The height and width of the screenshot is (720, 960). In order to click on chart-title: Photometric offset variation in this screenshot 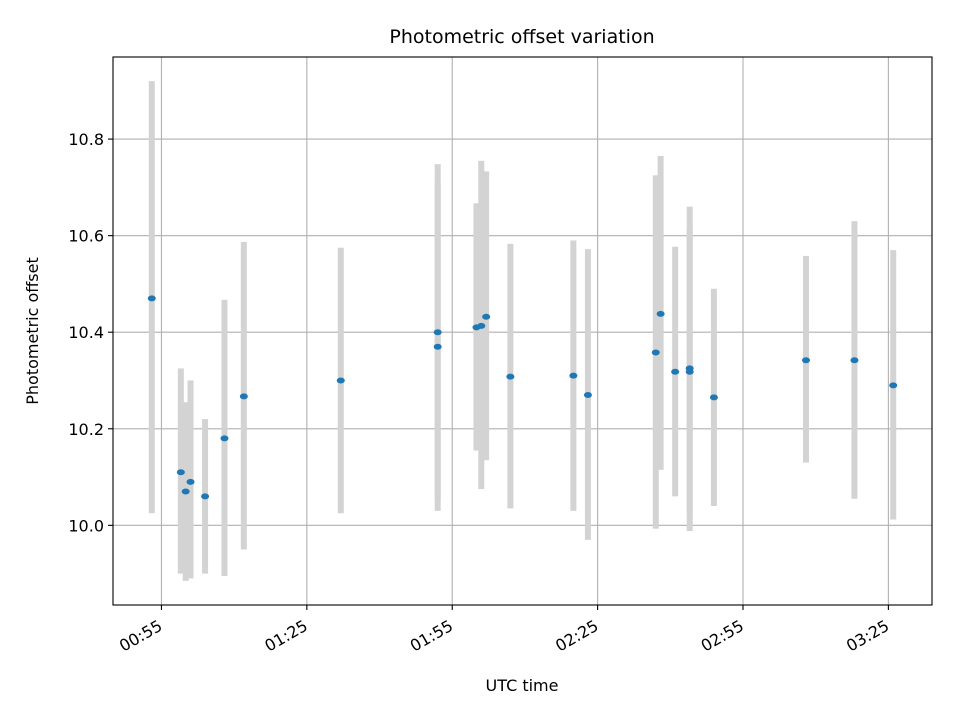, I will do `click(521, 37)`.